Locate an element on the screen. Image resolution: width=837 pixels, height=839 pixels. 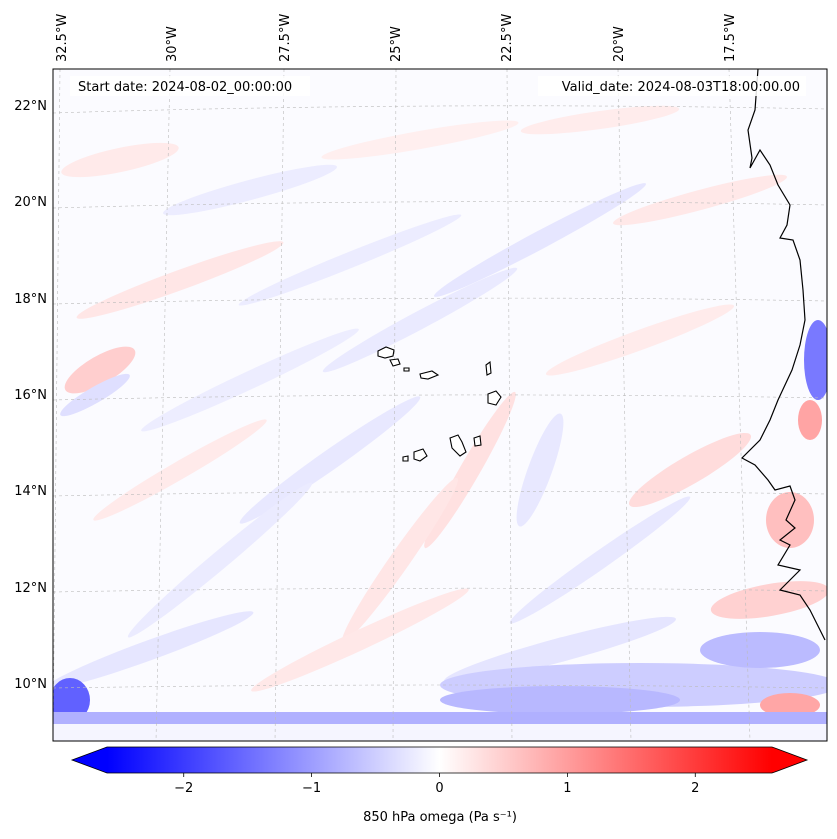
lon-label: 22.5°W is located at coordinates (507, 38).